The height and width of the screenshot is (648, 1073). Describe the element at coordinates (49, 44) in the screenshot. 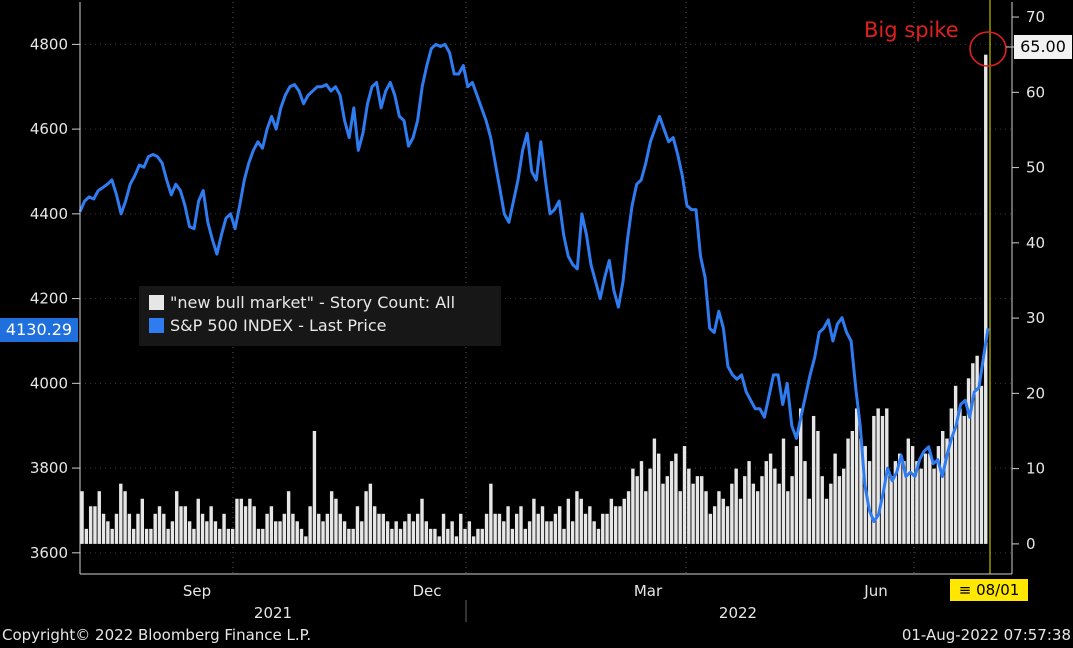

I see `left-tick-label: 4800` at that location.